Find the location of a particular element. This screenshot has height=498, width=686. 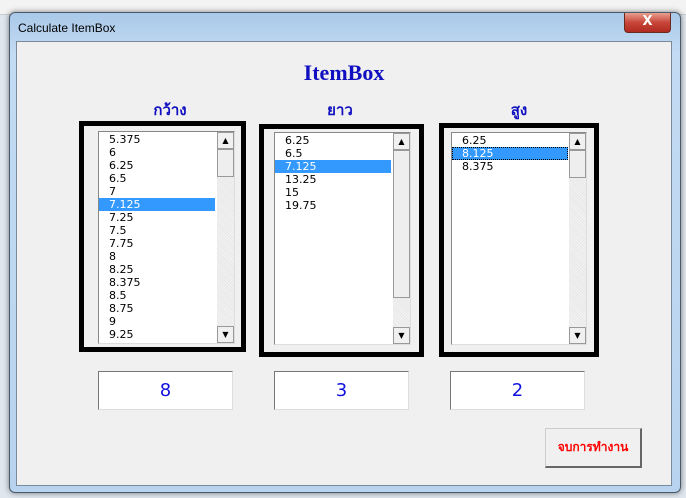

result-textbox: 3 is located at coordinates (341, 390).